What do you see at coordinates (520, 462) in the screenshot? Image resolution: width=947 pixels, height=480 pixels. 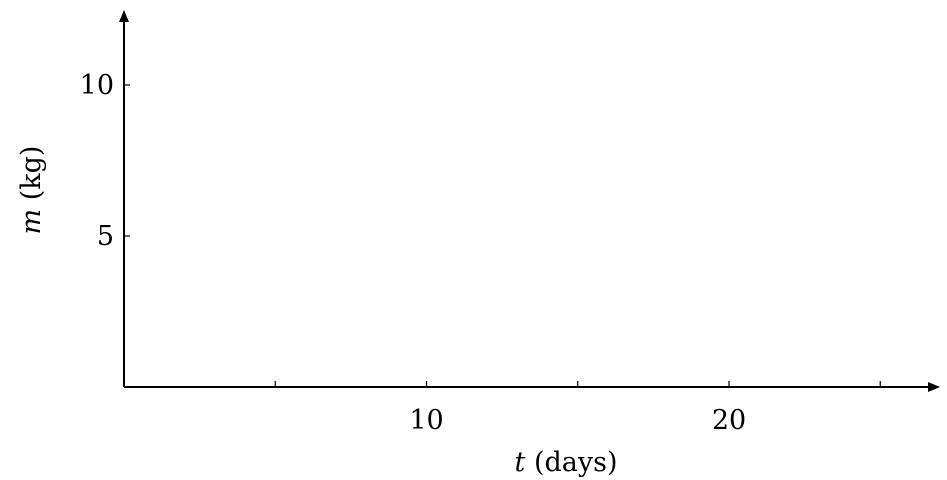 I see `x-axis-variable: t` at bounding box center [520, 462].